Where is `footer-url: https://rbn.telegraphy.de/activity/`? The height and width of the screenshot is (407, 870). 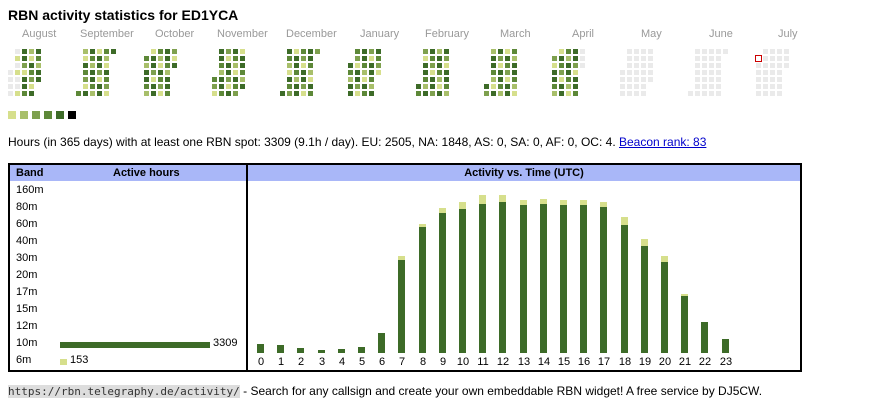 footer-url: https://rbn.telegraphy.de/activity/ is located at coordinates (124, 391).